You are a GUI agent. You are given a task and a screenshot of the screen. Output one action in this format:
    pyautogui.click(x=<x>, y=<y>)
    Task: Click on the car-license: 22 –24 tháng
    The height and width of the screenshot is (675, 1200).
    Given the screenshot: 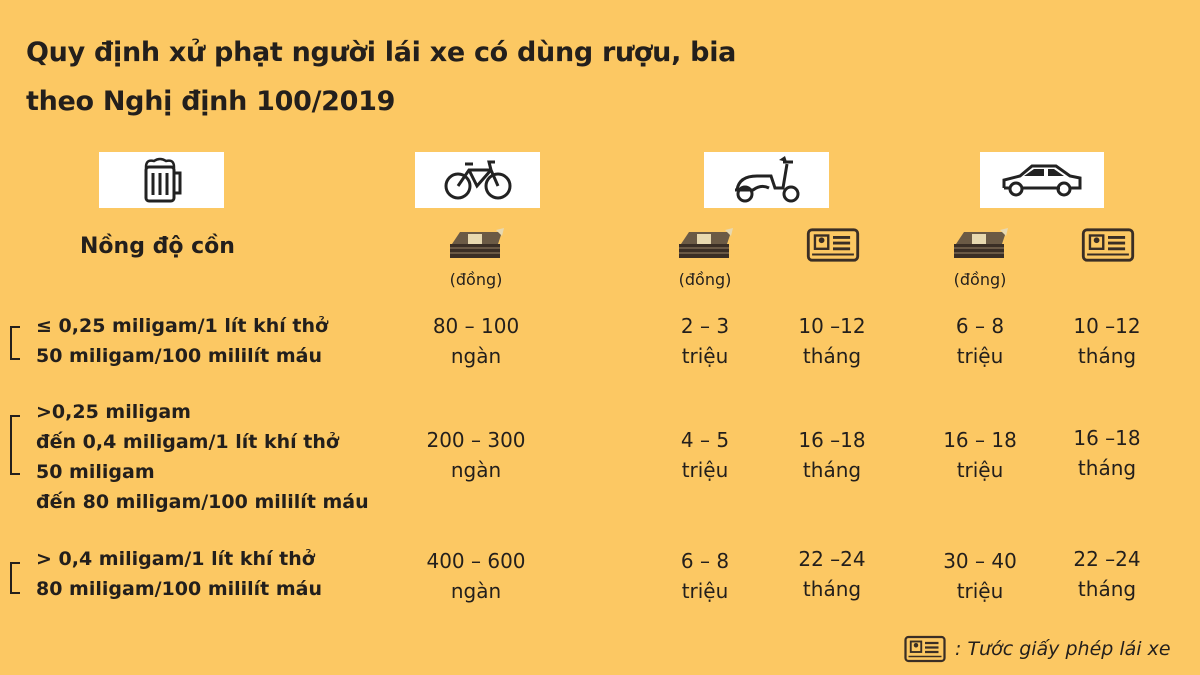 What is the action you would take?
    pyautogui.click(x=1107, y=574)
    